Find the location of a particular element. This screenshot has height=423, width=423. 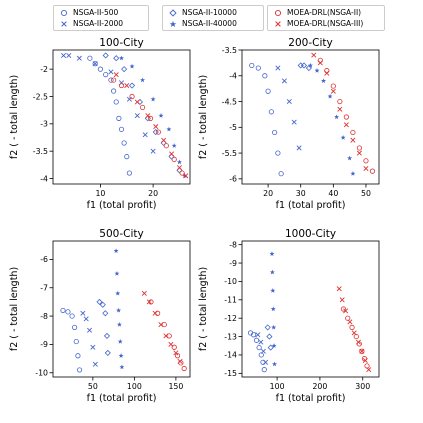

y-tick-label: -5.5 is located at coordinates (229, 153).